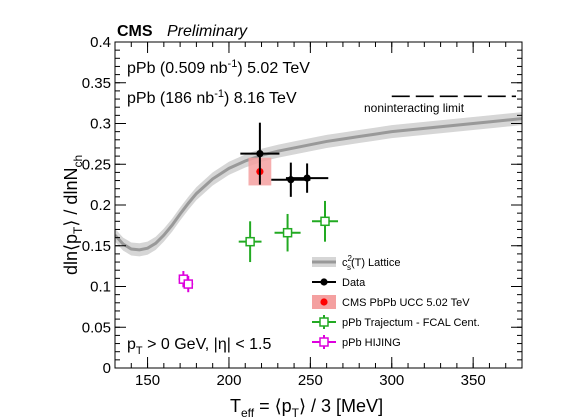  What do you see at coordinates (71, 254) in the screenshot?
I see `y-label-pre: dln⟨p` at bounding box center [71, 254].